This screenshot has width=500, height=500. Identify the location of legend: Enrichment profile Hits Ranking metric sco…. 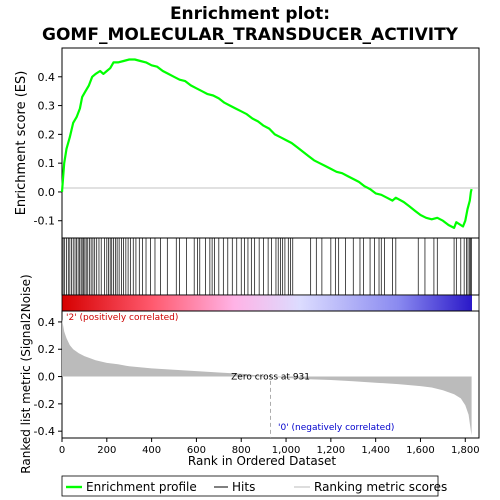
(256, 487).